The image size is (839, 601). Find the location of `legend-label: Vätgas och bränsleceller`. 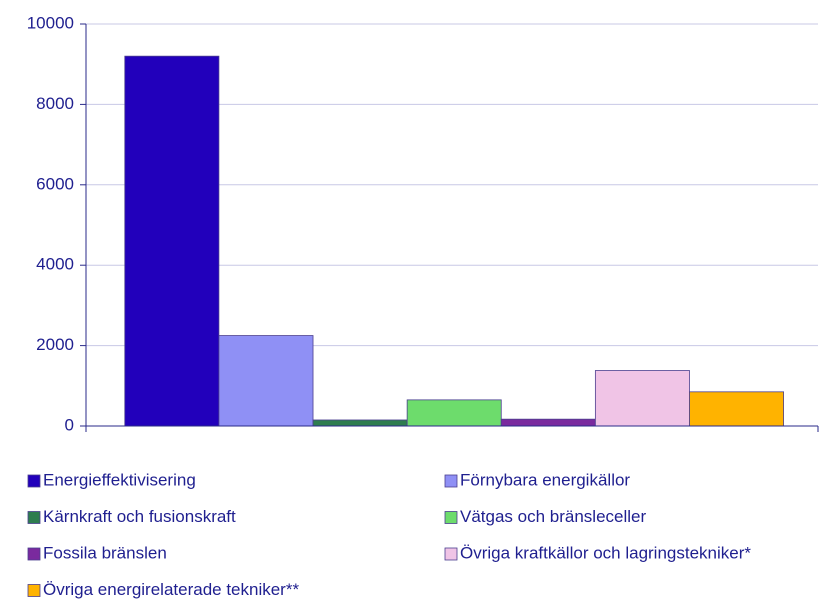

legend-label: Vätgas och bränsleceller is located at coordinates (553, 516).